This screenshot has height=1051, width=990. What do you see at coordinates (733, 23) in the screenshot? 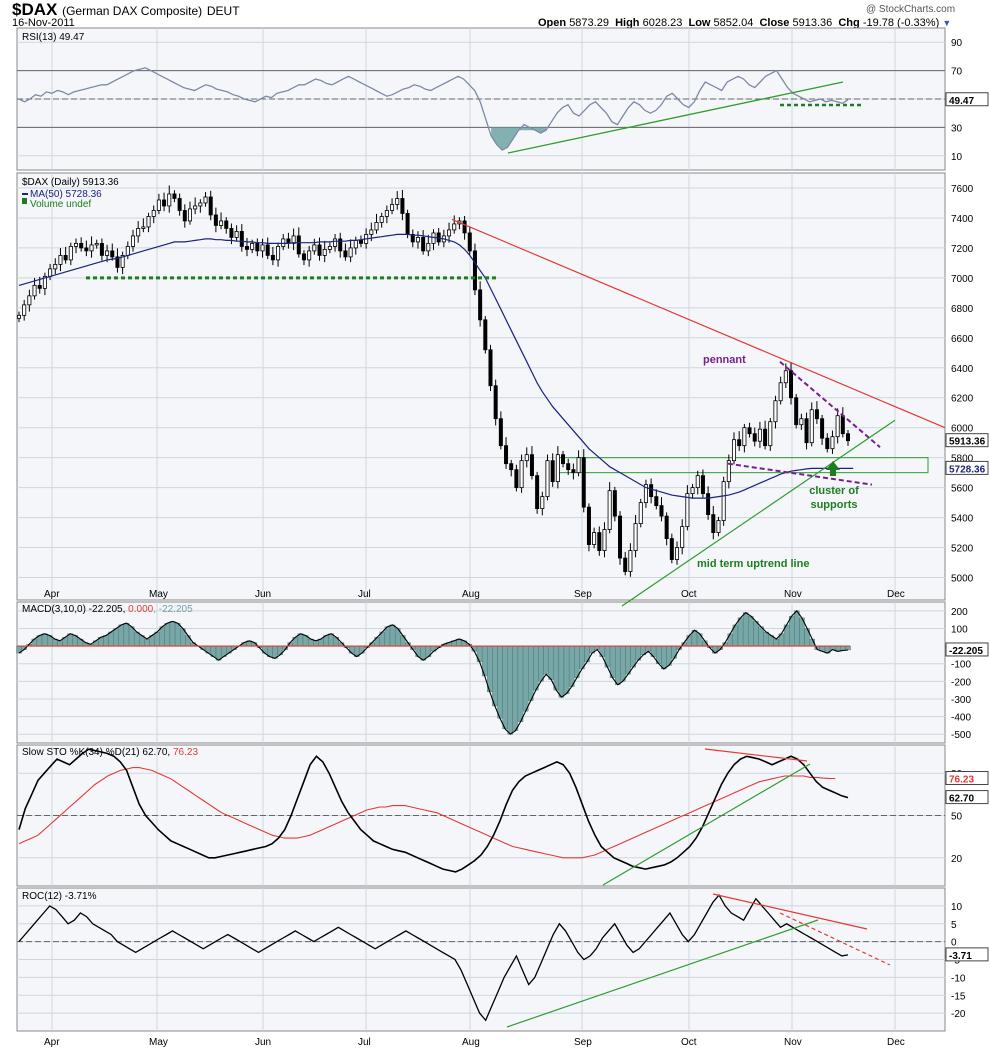
I see `low-value: 5852.04` at bounding box center [733, 23].